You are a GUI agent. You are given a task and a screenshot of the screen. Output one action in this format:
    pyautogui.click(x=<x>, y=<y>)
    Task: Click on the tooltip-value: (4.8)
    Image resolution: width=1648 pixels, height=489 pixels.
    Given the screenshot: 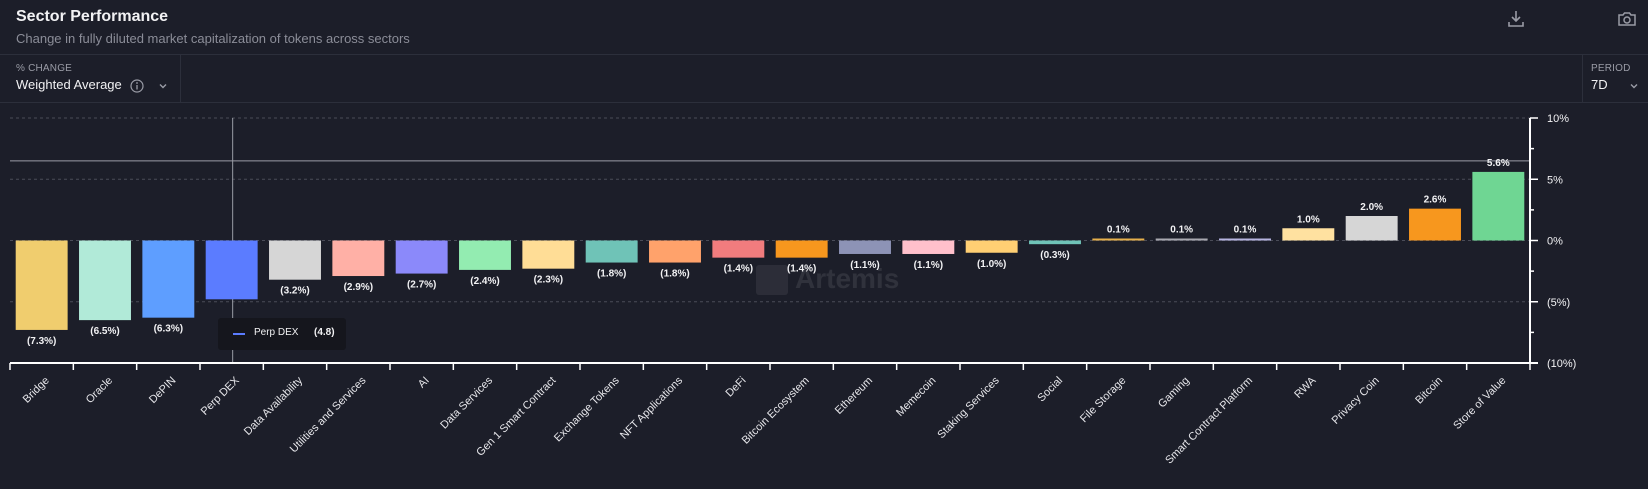 What is the action you would take?
    pyautogui.click(x=324, y=332)
    